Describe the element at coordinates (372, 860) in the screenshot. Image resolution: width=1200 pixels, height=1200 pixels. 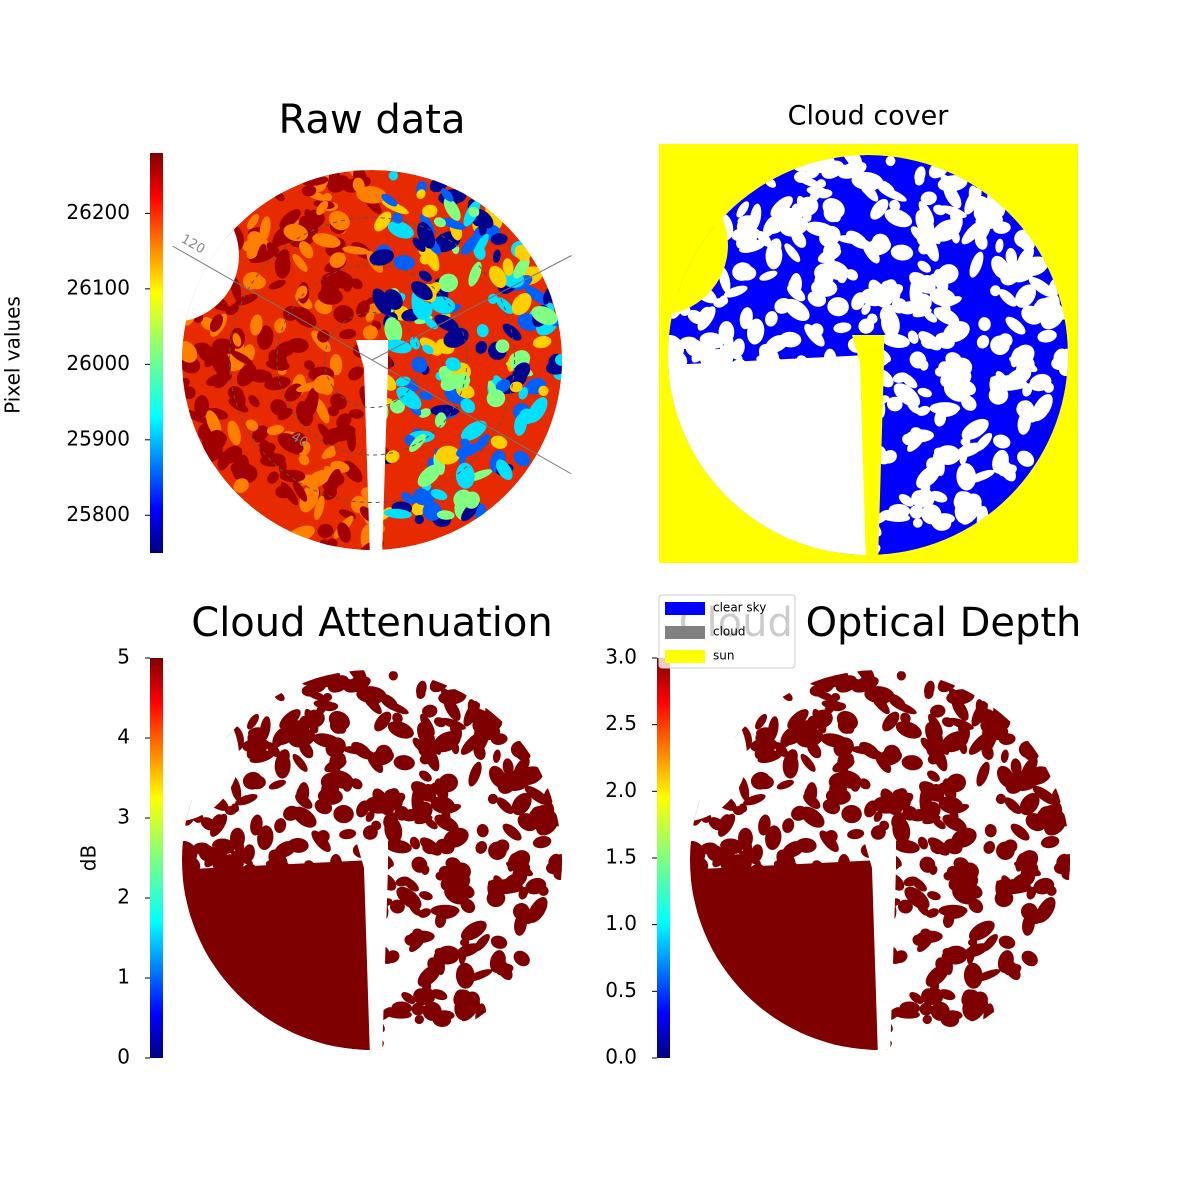
I see `sky-image` at that location.